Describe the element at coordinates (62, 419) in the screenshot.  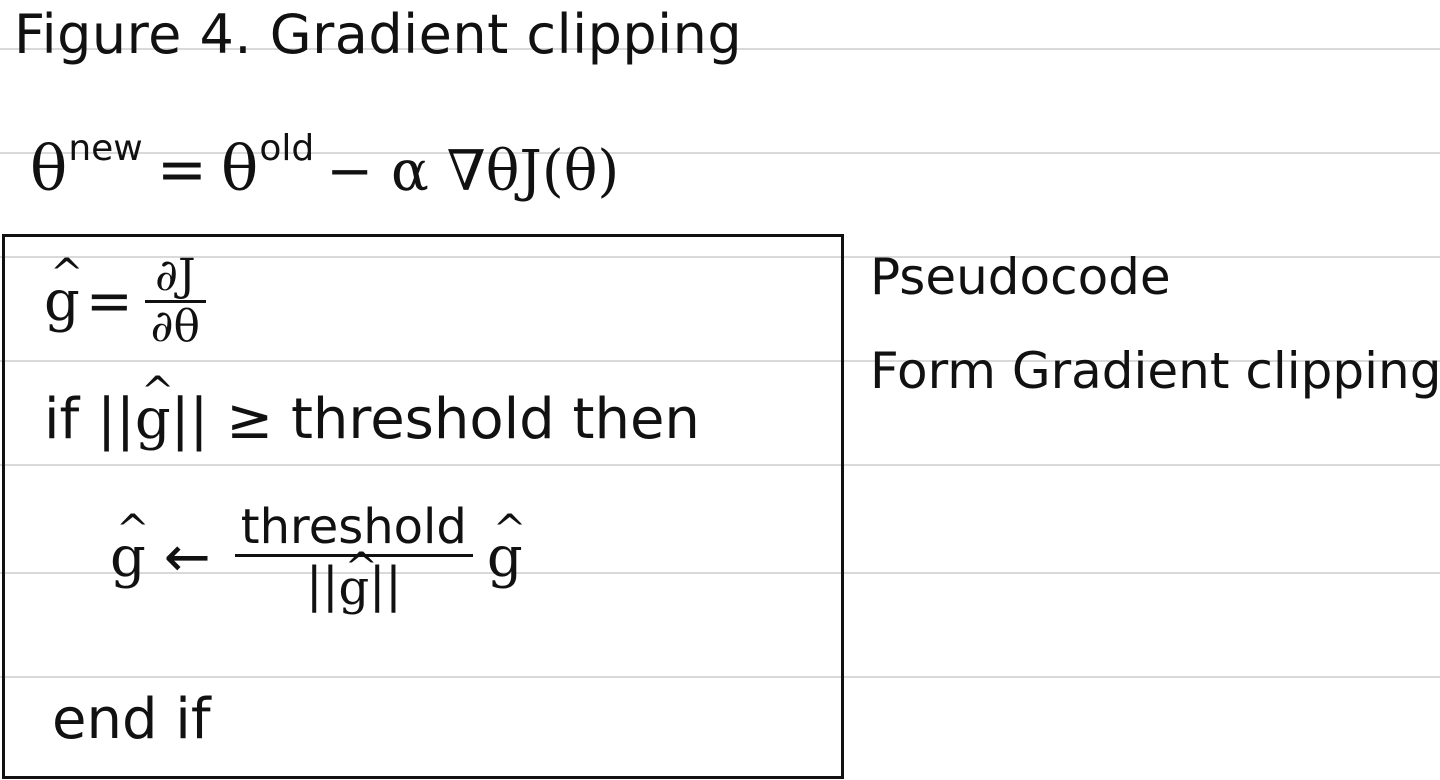
I see `if-keyword: if` at that location.